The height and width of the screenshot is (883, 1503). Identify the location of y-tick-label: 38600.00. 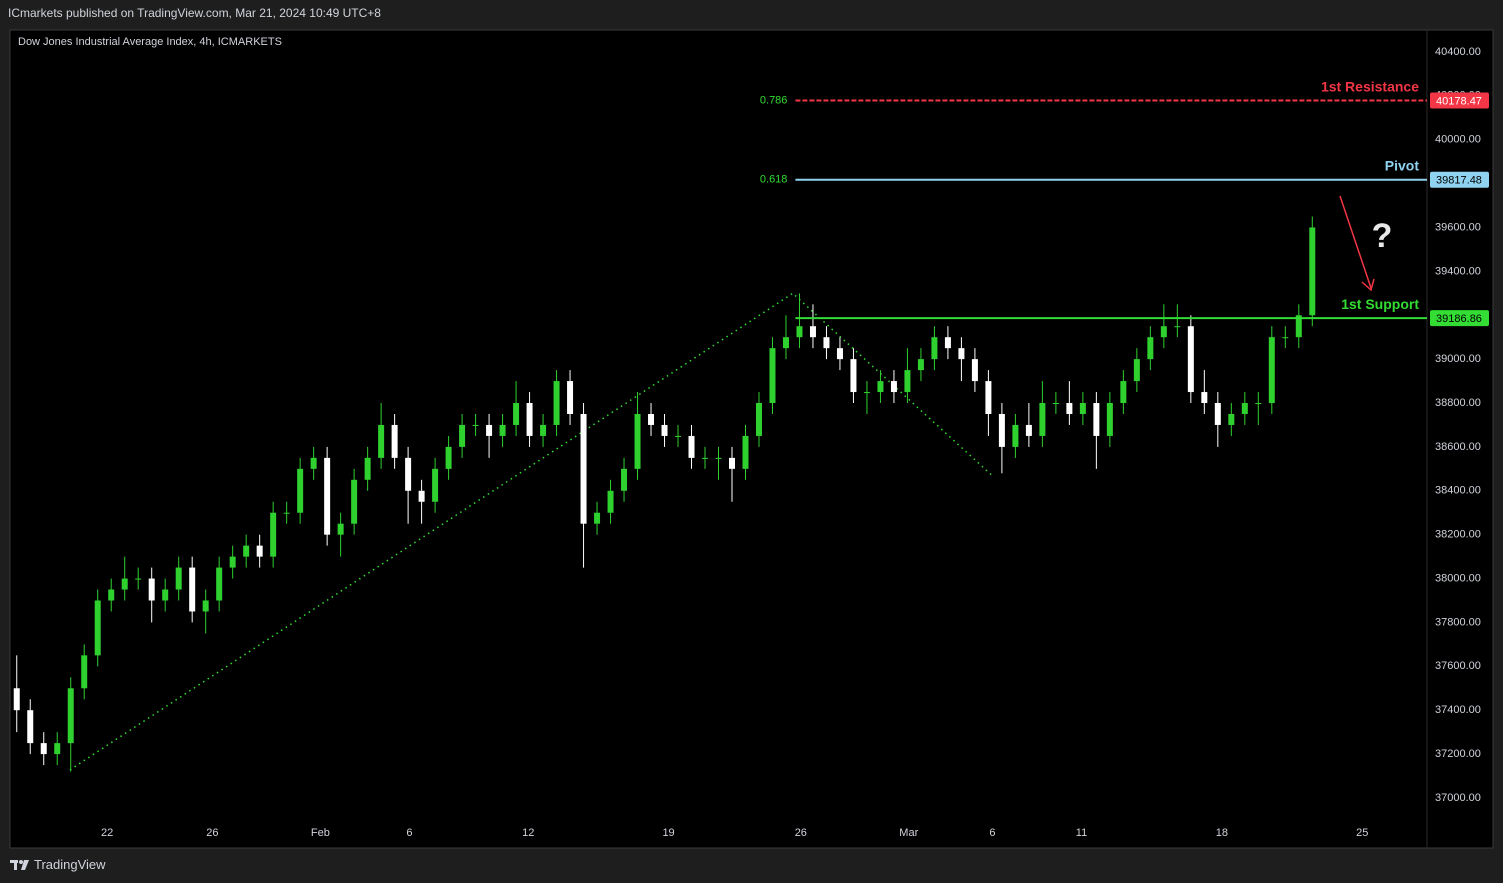
(1458, 447).